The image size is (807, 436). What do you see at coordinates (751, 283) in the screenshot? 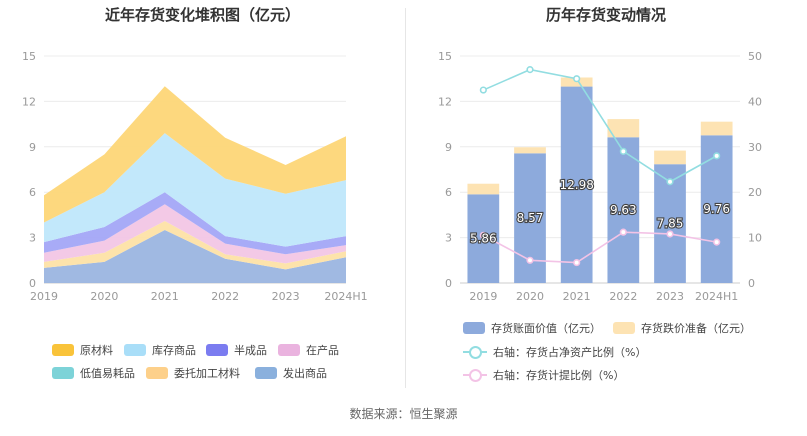
I see `y2-tick-label: 0` at bounding box center [751, 283].